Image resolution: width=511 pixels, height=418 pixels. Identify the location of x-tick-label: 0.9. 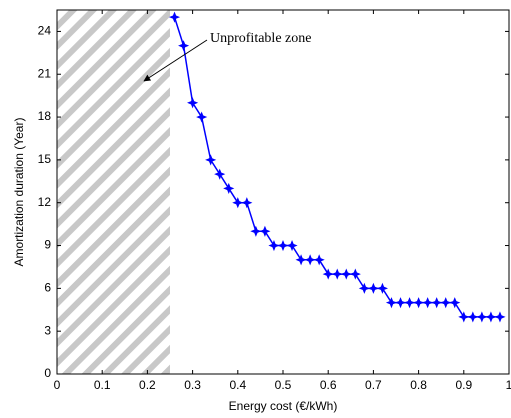
(463, 385).